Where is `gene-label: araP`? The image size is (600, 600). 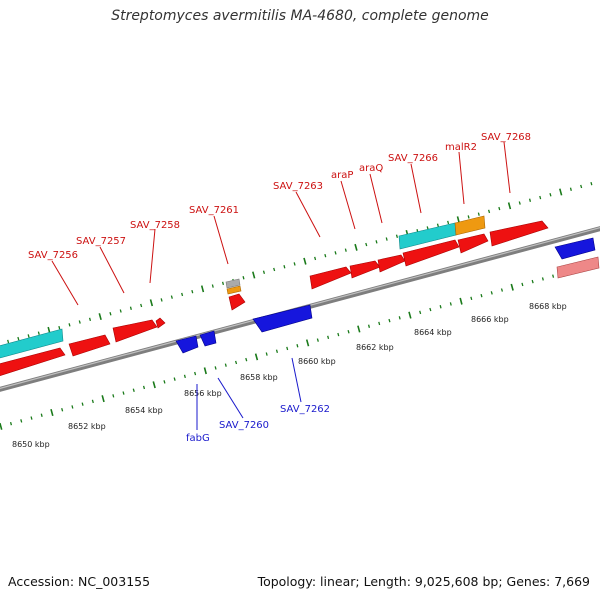
gene-label: araP is located at coordinates (342, 175).